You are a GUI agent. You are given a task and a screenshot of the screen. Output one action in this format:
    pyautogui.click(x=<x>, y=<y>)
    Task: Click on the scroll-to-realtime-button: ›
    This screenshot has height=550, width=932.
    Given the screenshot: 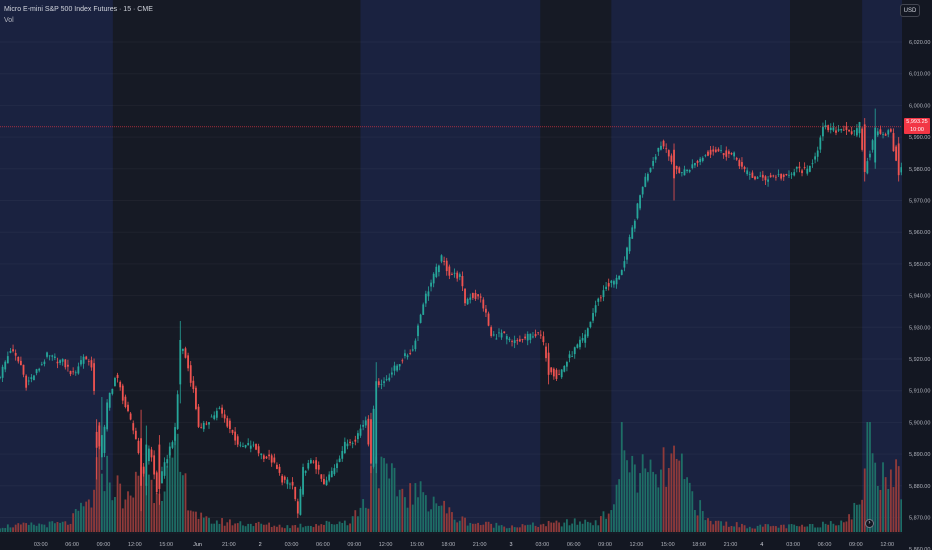 What is the action you would take?
    pyautogui.click(x=869, y=523)
    